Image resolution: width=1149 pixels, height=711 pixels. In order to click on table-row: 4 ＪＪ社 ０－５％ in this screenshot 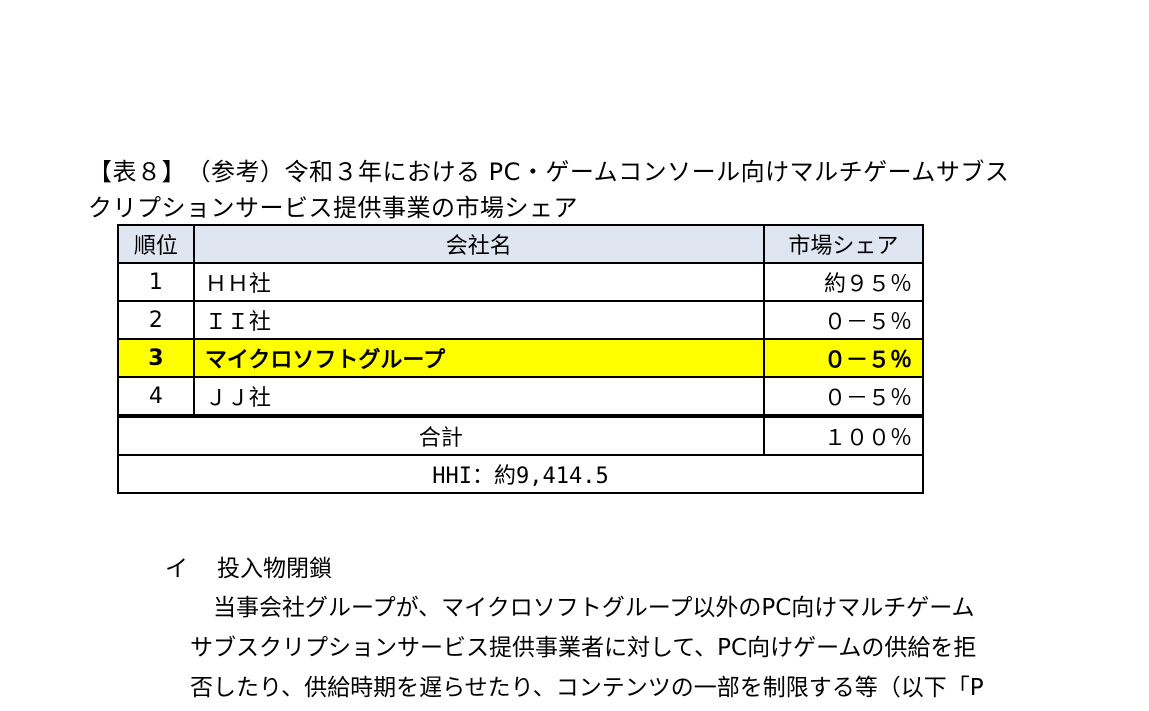, I will do `click(521, 396)`.